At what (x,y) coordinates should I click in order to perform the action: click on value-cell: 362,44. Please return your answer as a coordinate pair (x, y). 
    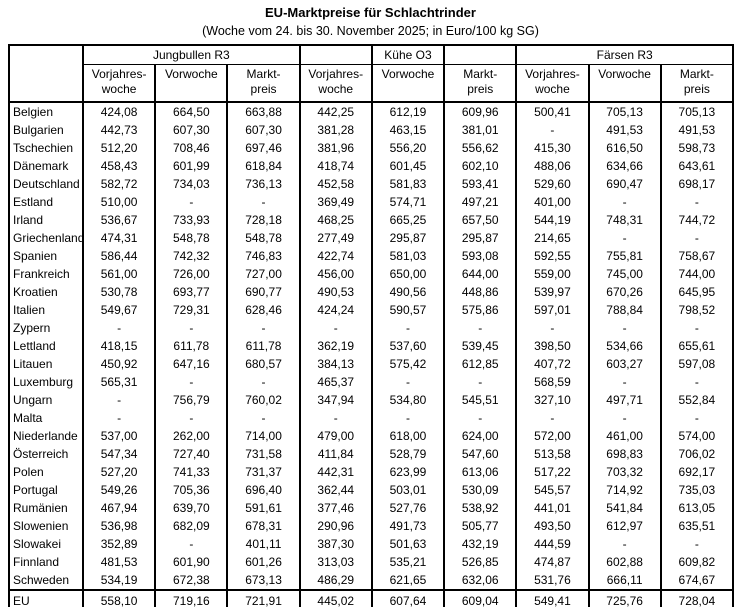
    Looking at the image, I should click on (335, 490).